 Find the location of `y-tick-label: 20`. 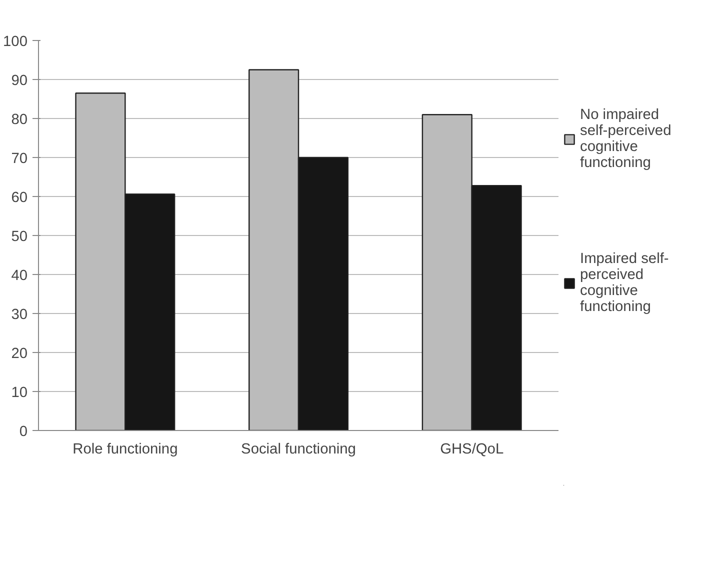

y-tick-label: 20 is located at coordinates (19, 354).